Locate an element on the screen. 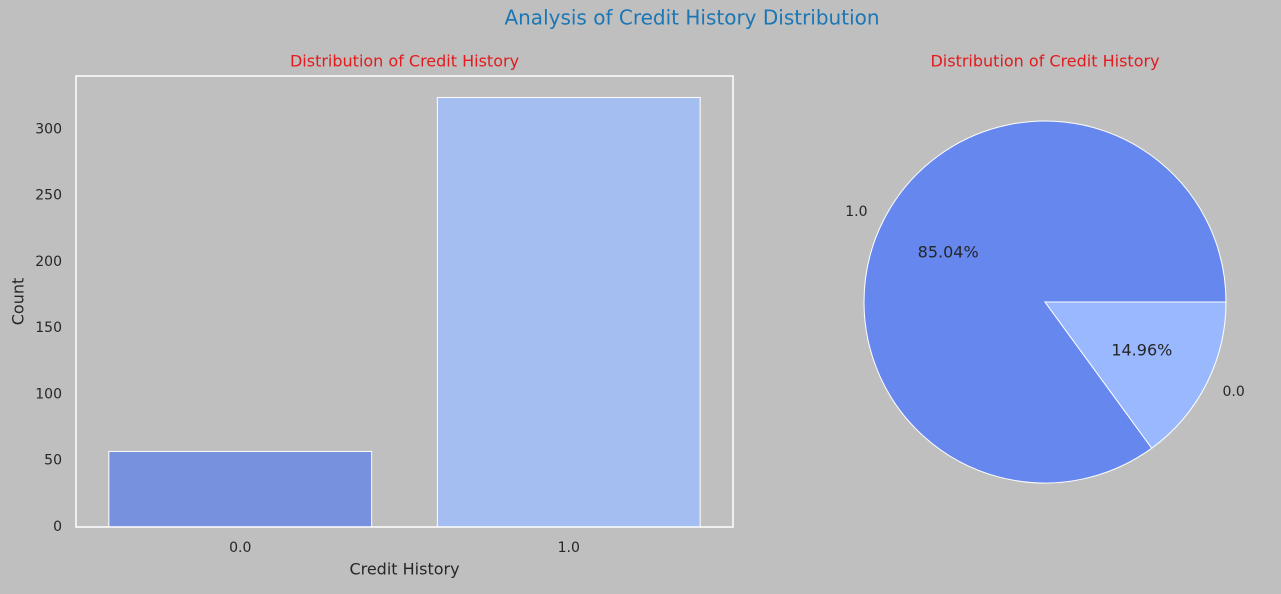  x-tick-label: 1.0 is located at coordinates (569, 548).